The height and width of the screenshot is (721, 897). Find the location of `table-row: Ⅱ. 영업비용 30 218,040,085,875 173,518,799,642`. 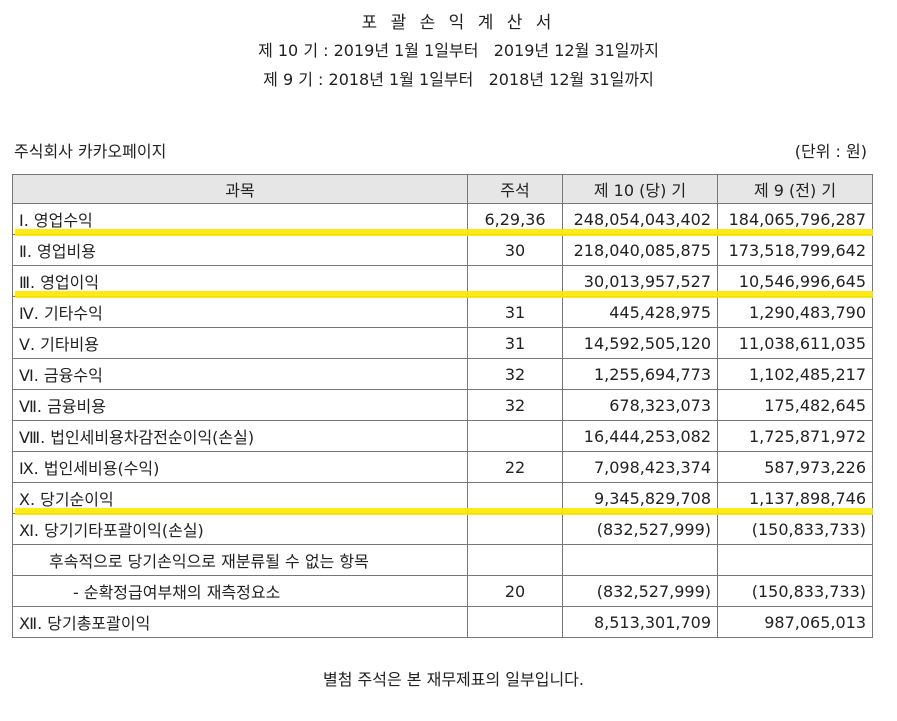

table-row: Ⅱ. 영업비용 30 218,040,085,875 173,518,799,642 is located at coordinates (442, 250).